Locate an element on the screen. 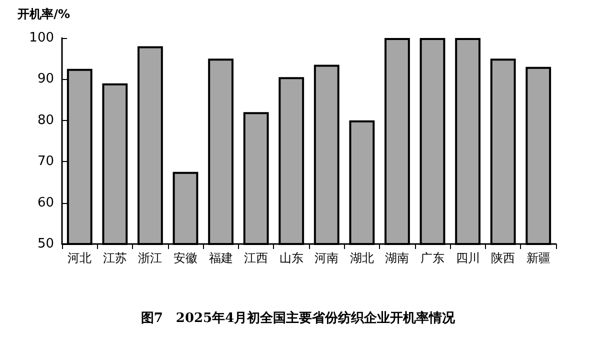 The width and height of the screenshot is (596, 338). x-tick-label: 安徽 is located at coordinates (186, 258).